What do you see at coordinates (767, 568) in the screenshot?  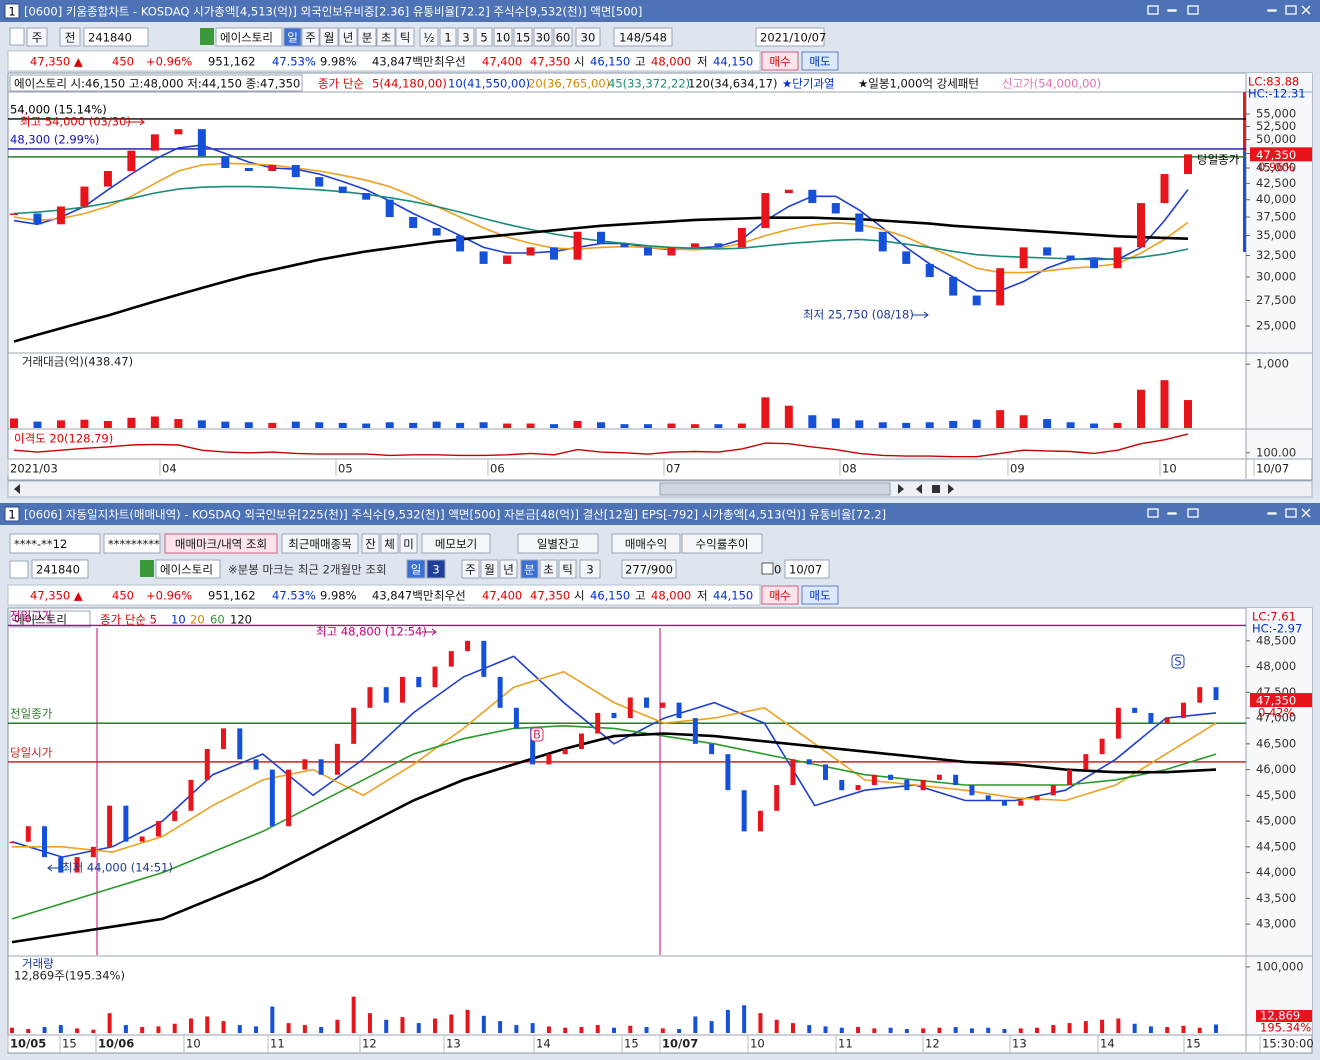 I see `checkbox` at bounding box center [767, 568].